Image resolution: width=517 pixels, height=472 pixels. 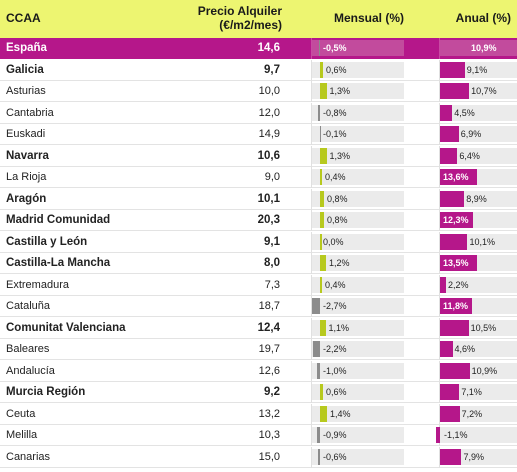 I want to click on anual-label: 6,9%, so click(x=471, y=134).